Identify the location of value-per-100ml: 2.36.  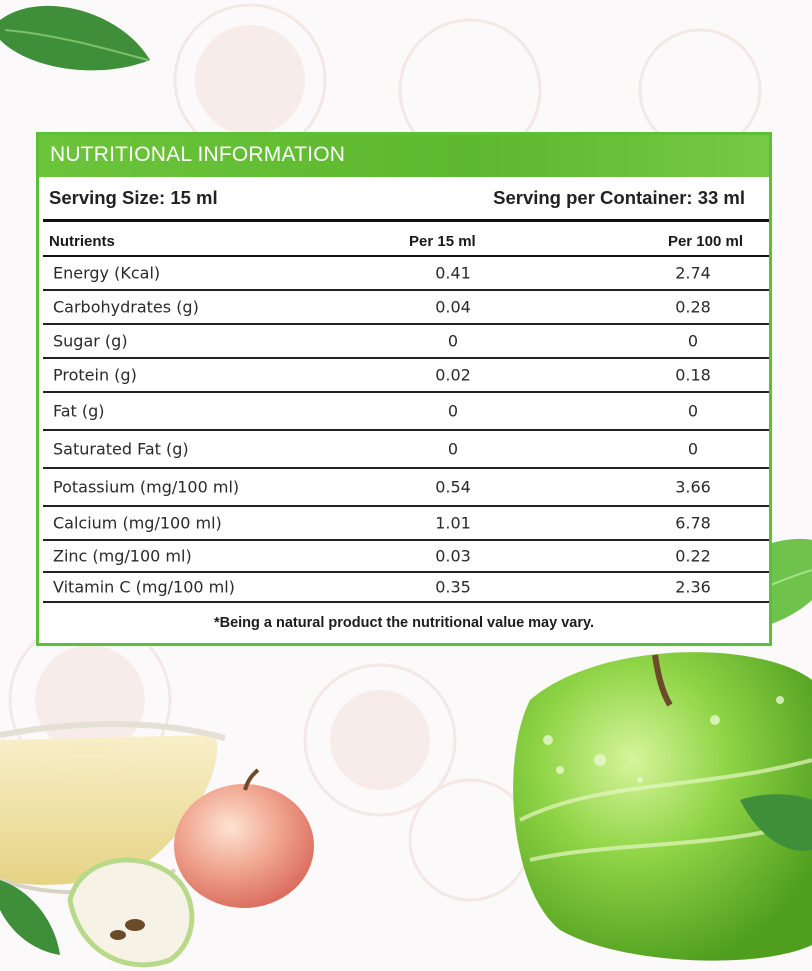
(693, 587).